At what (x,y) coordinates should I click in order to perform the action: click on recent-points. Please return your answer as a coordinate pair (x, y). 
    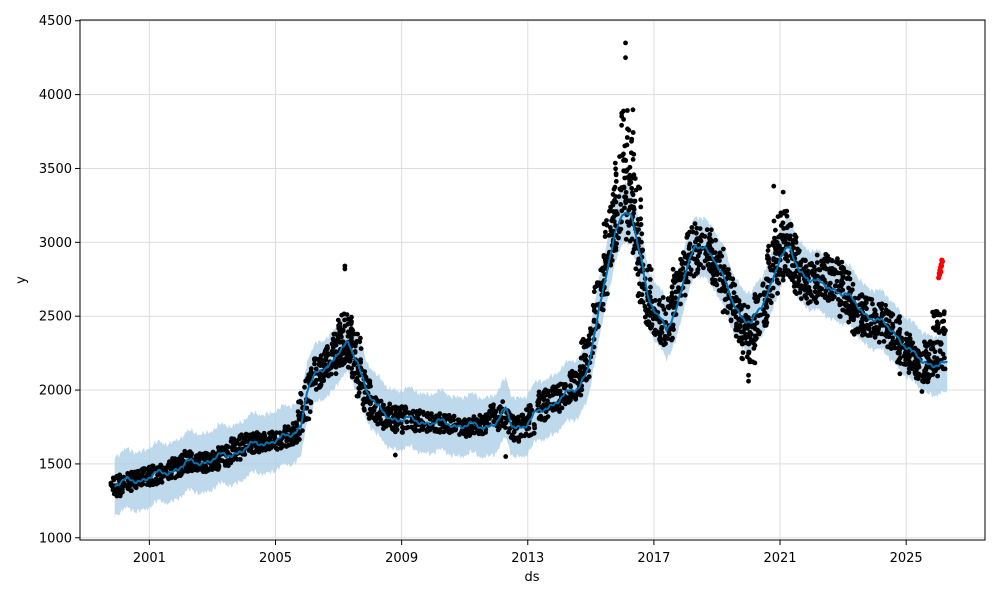
    Looking at the image, I should click on (941, 269).